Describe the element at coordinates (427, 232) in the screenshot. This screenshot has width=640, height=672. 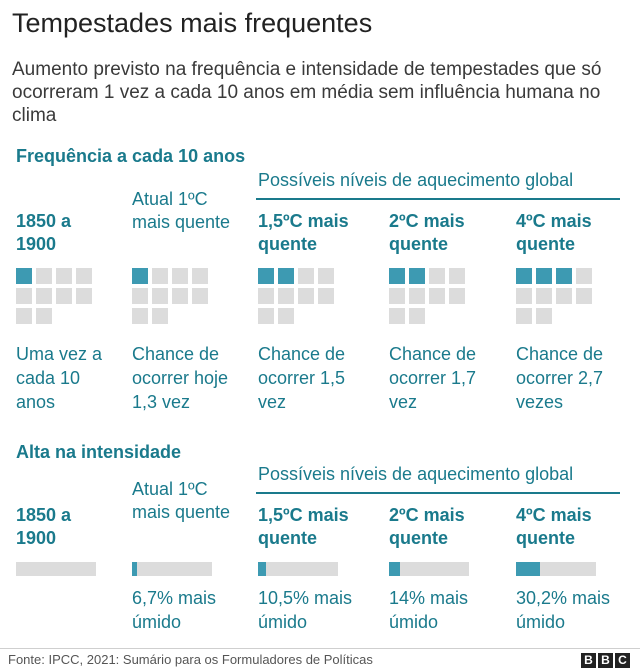
I see `freq-col-head-3: 2ºC mais quente` at that location.